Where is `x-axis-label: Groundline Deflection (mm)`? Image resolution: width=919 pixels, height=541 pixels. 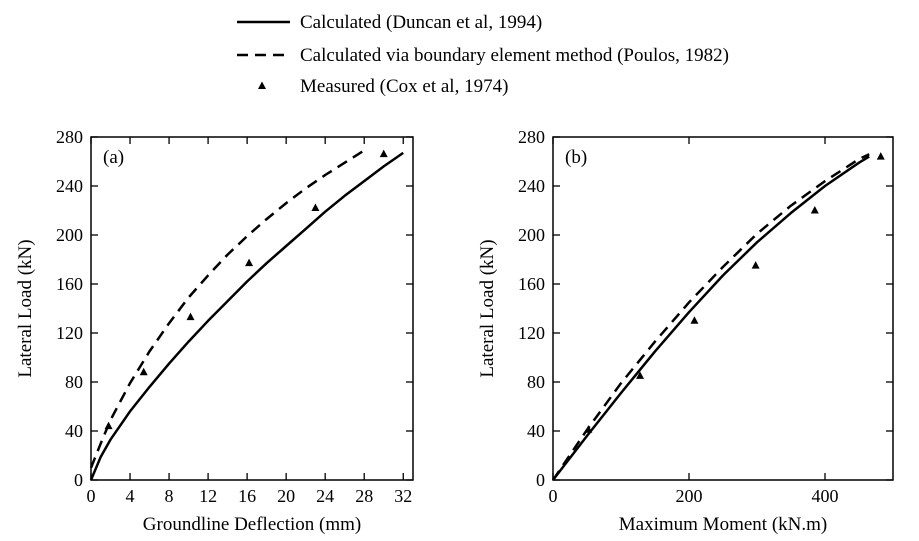
x-axis-label: Groundline Deflection (mm) is located at coordinates (252, 524).